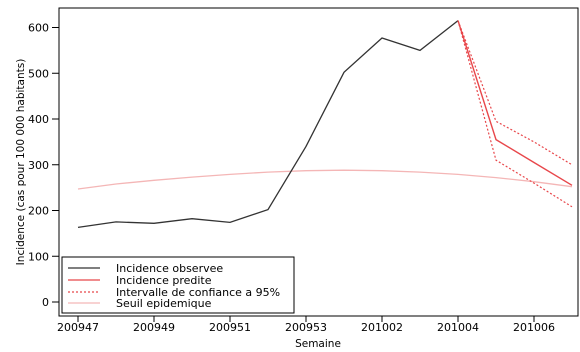 This screenshot has height=352, width=580. Describe the element at coordinates (169, 268) in the screenshot. I see `legend-label-observed: Incidence observee` at that location.